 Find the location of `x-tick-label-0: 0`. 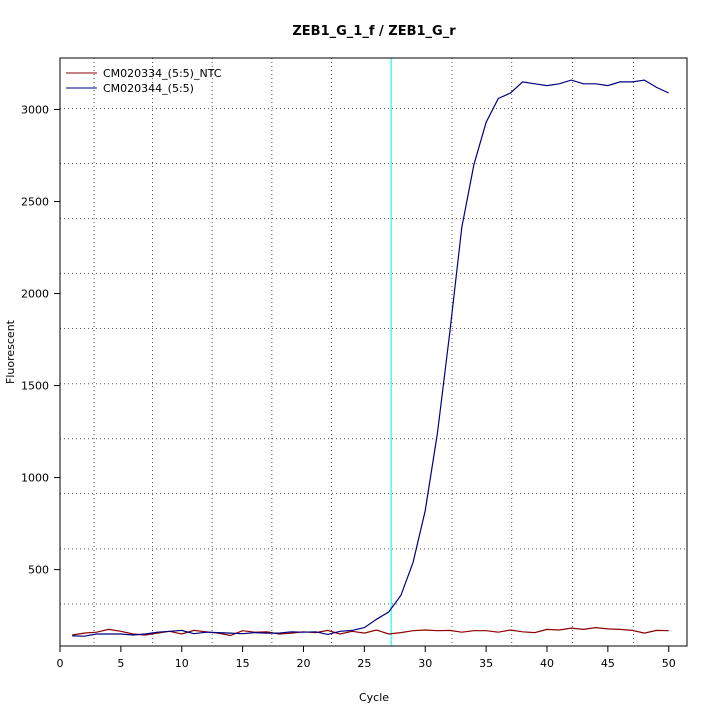

x-tick-label-0: 0 is located at coordinates (60, 663).